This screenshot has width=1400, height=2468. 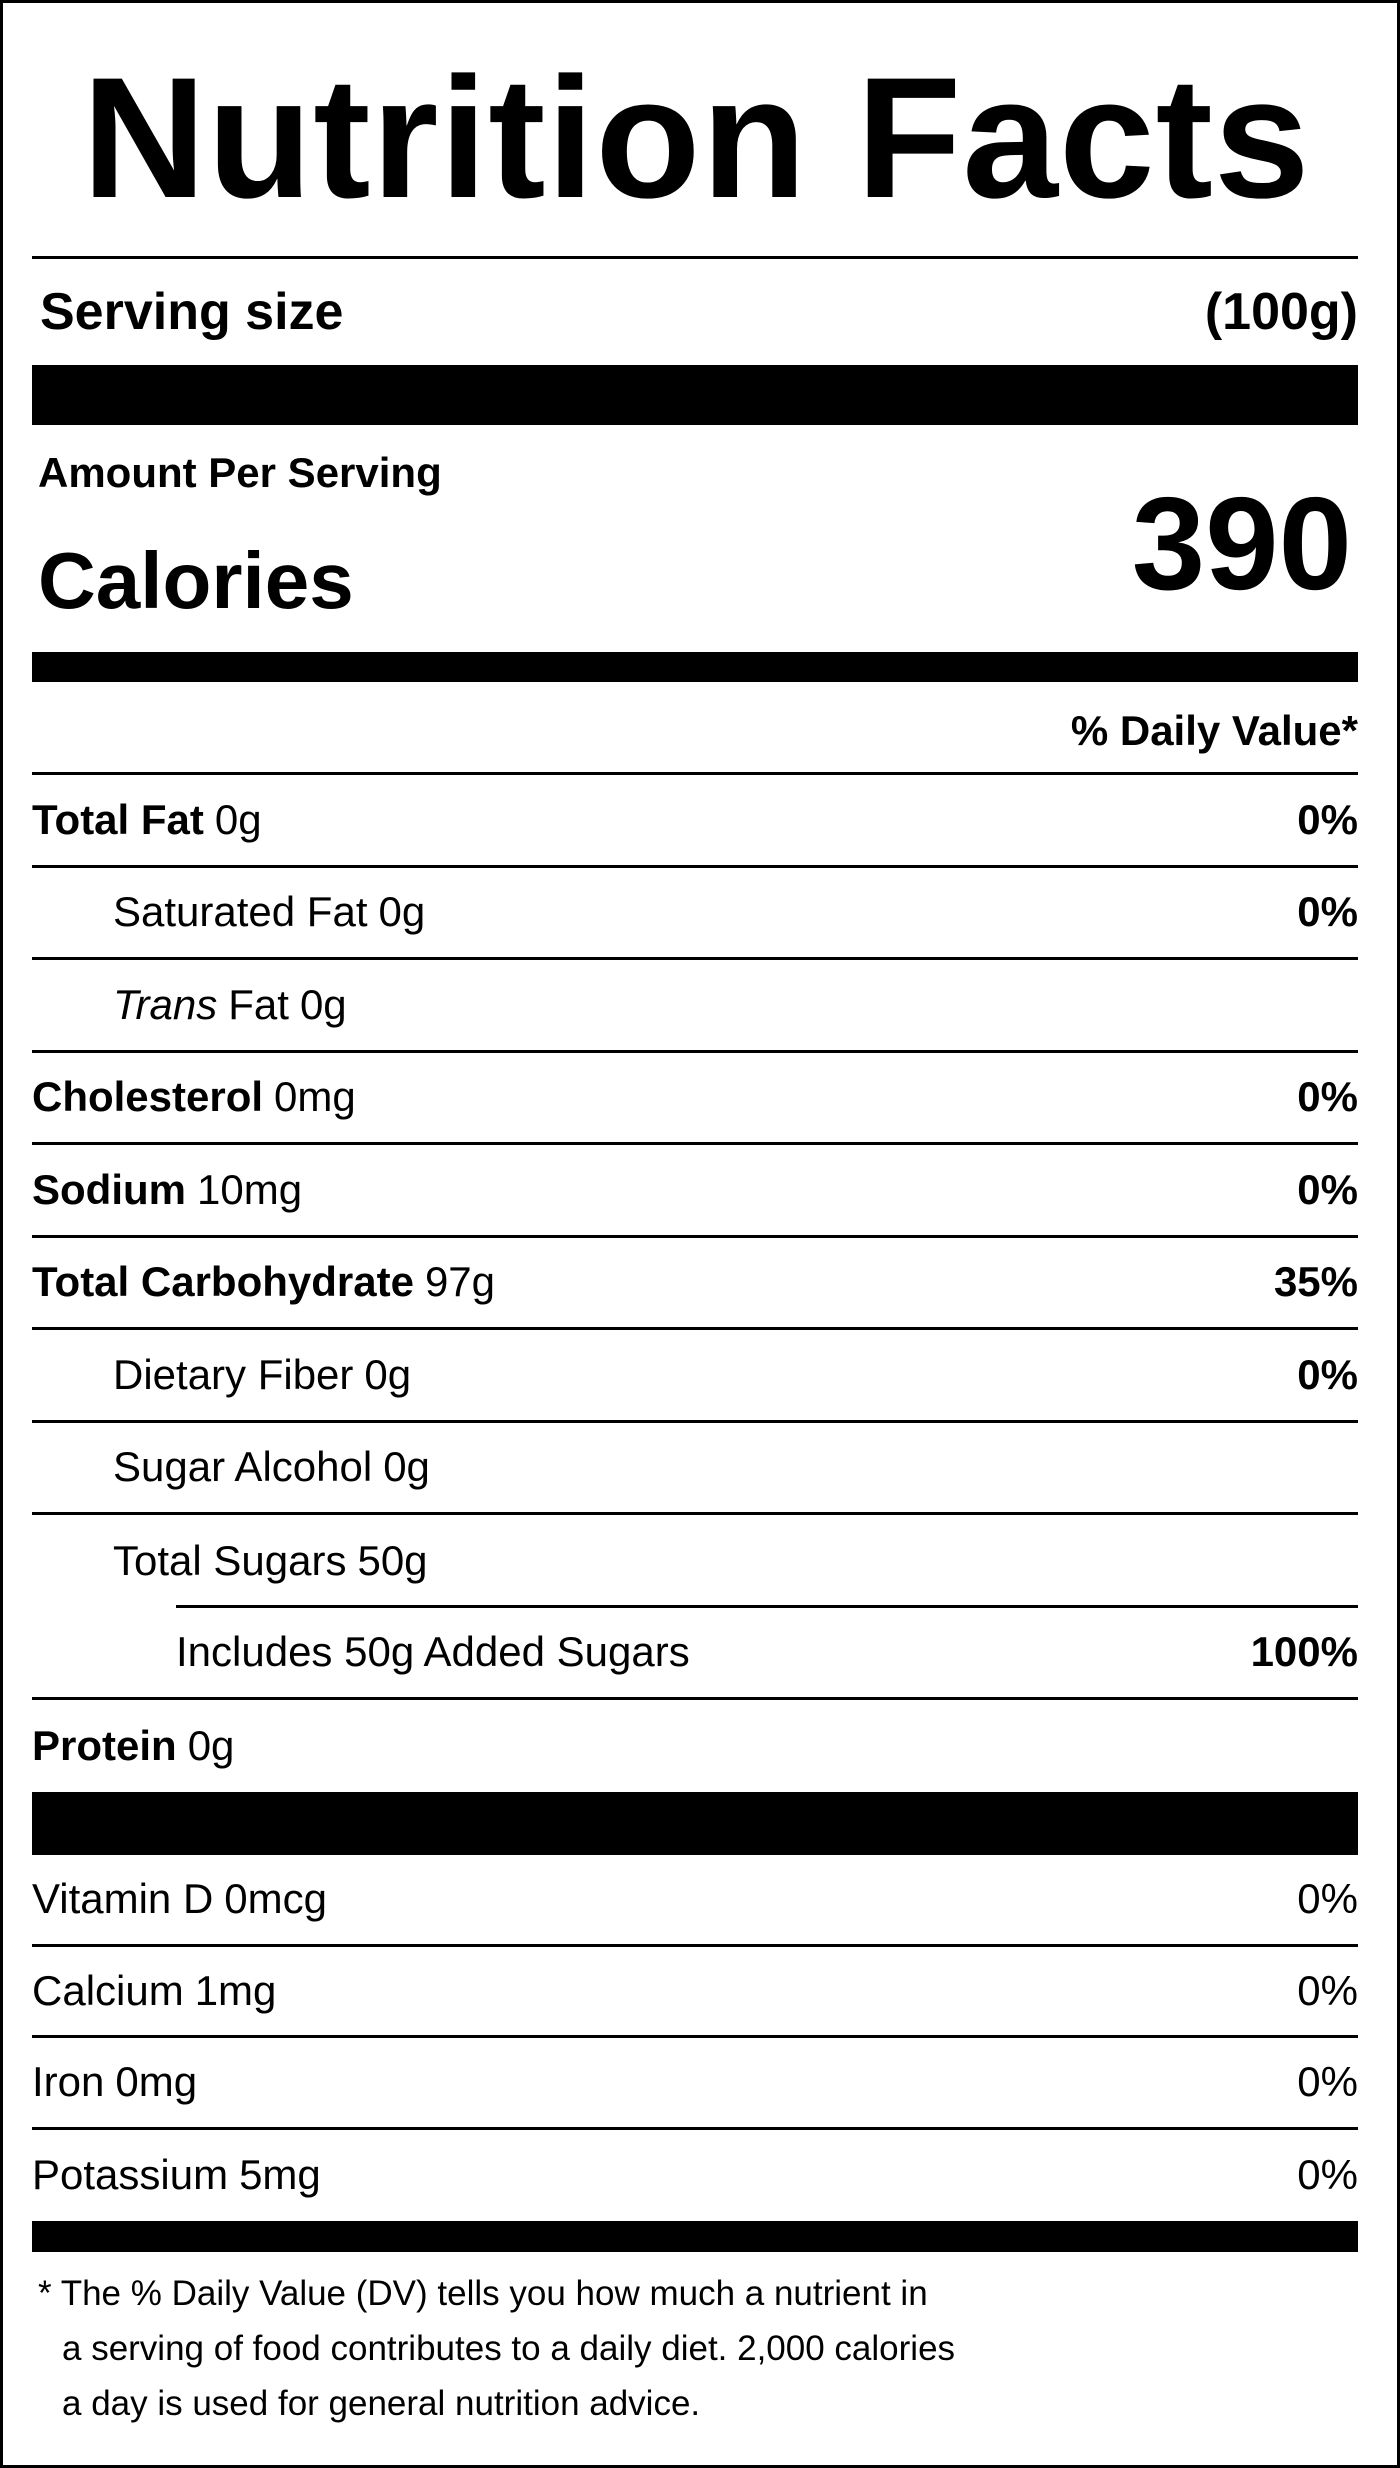 I want to click on nutrient-label: Iron 0mg, so click(x=114, y=2082).